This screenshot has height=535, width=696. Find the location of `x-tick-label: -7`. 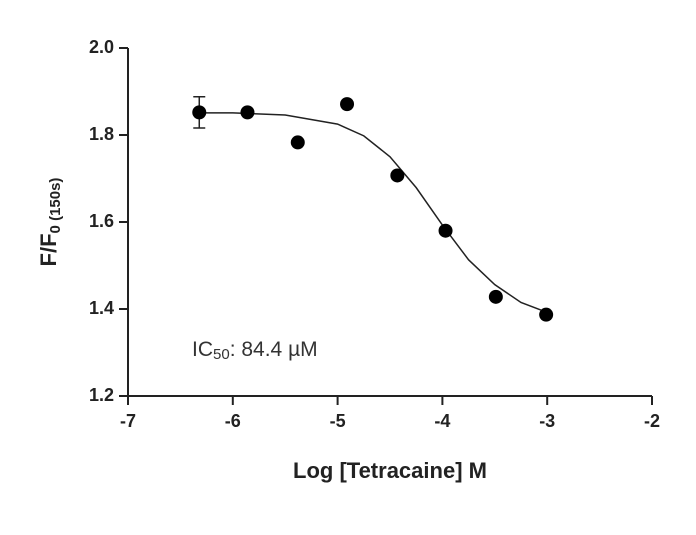

x-tick-label: -7 is located at coordinates (128, 421).